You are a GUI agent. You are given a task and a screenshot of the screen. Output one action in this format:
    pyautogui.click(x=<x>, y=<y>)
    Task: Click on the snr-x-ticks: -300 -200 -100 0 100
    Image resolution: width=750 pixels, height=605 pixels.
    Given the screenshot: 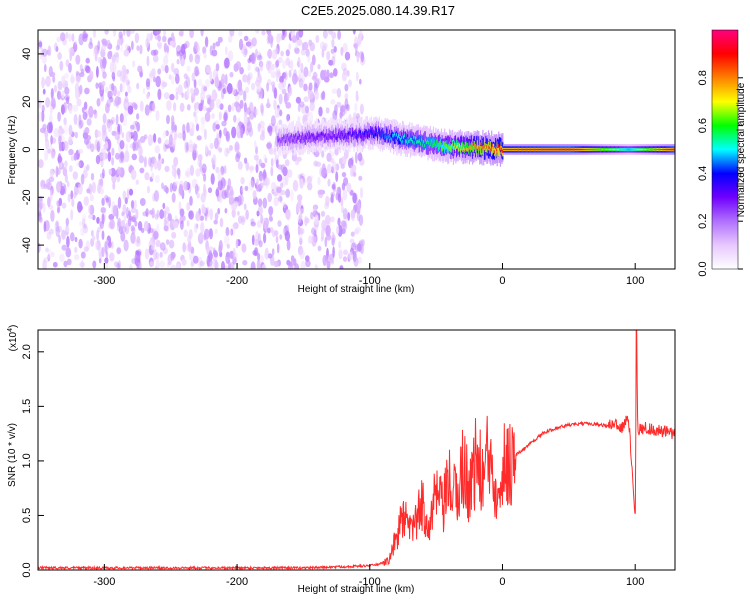 What is the action you would take?
    pyautogui.click(x=368, y=576)
    